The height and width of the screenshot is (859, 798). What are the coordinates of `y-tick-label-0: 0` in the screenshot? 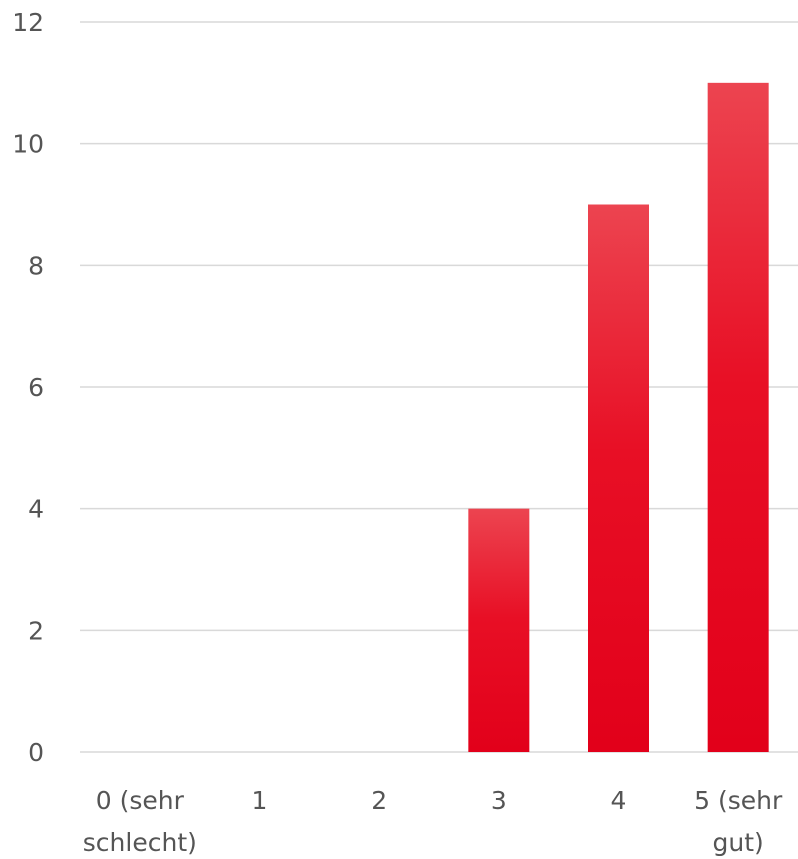 It's located at (36, 752).